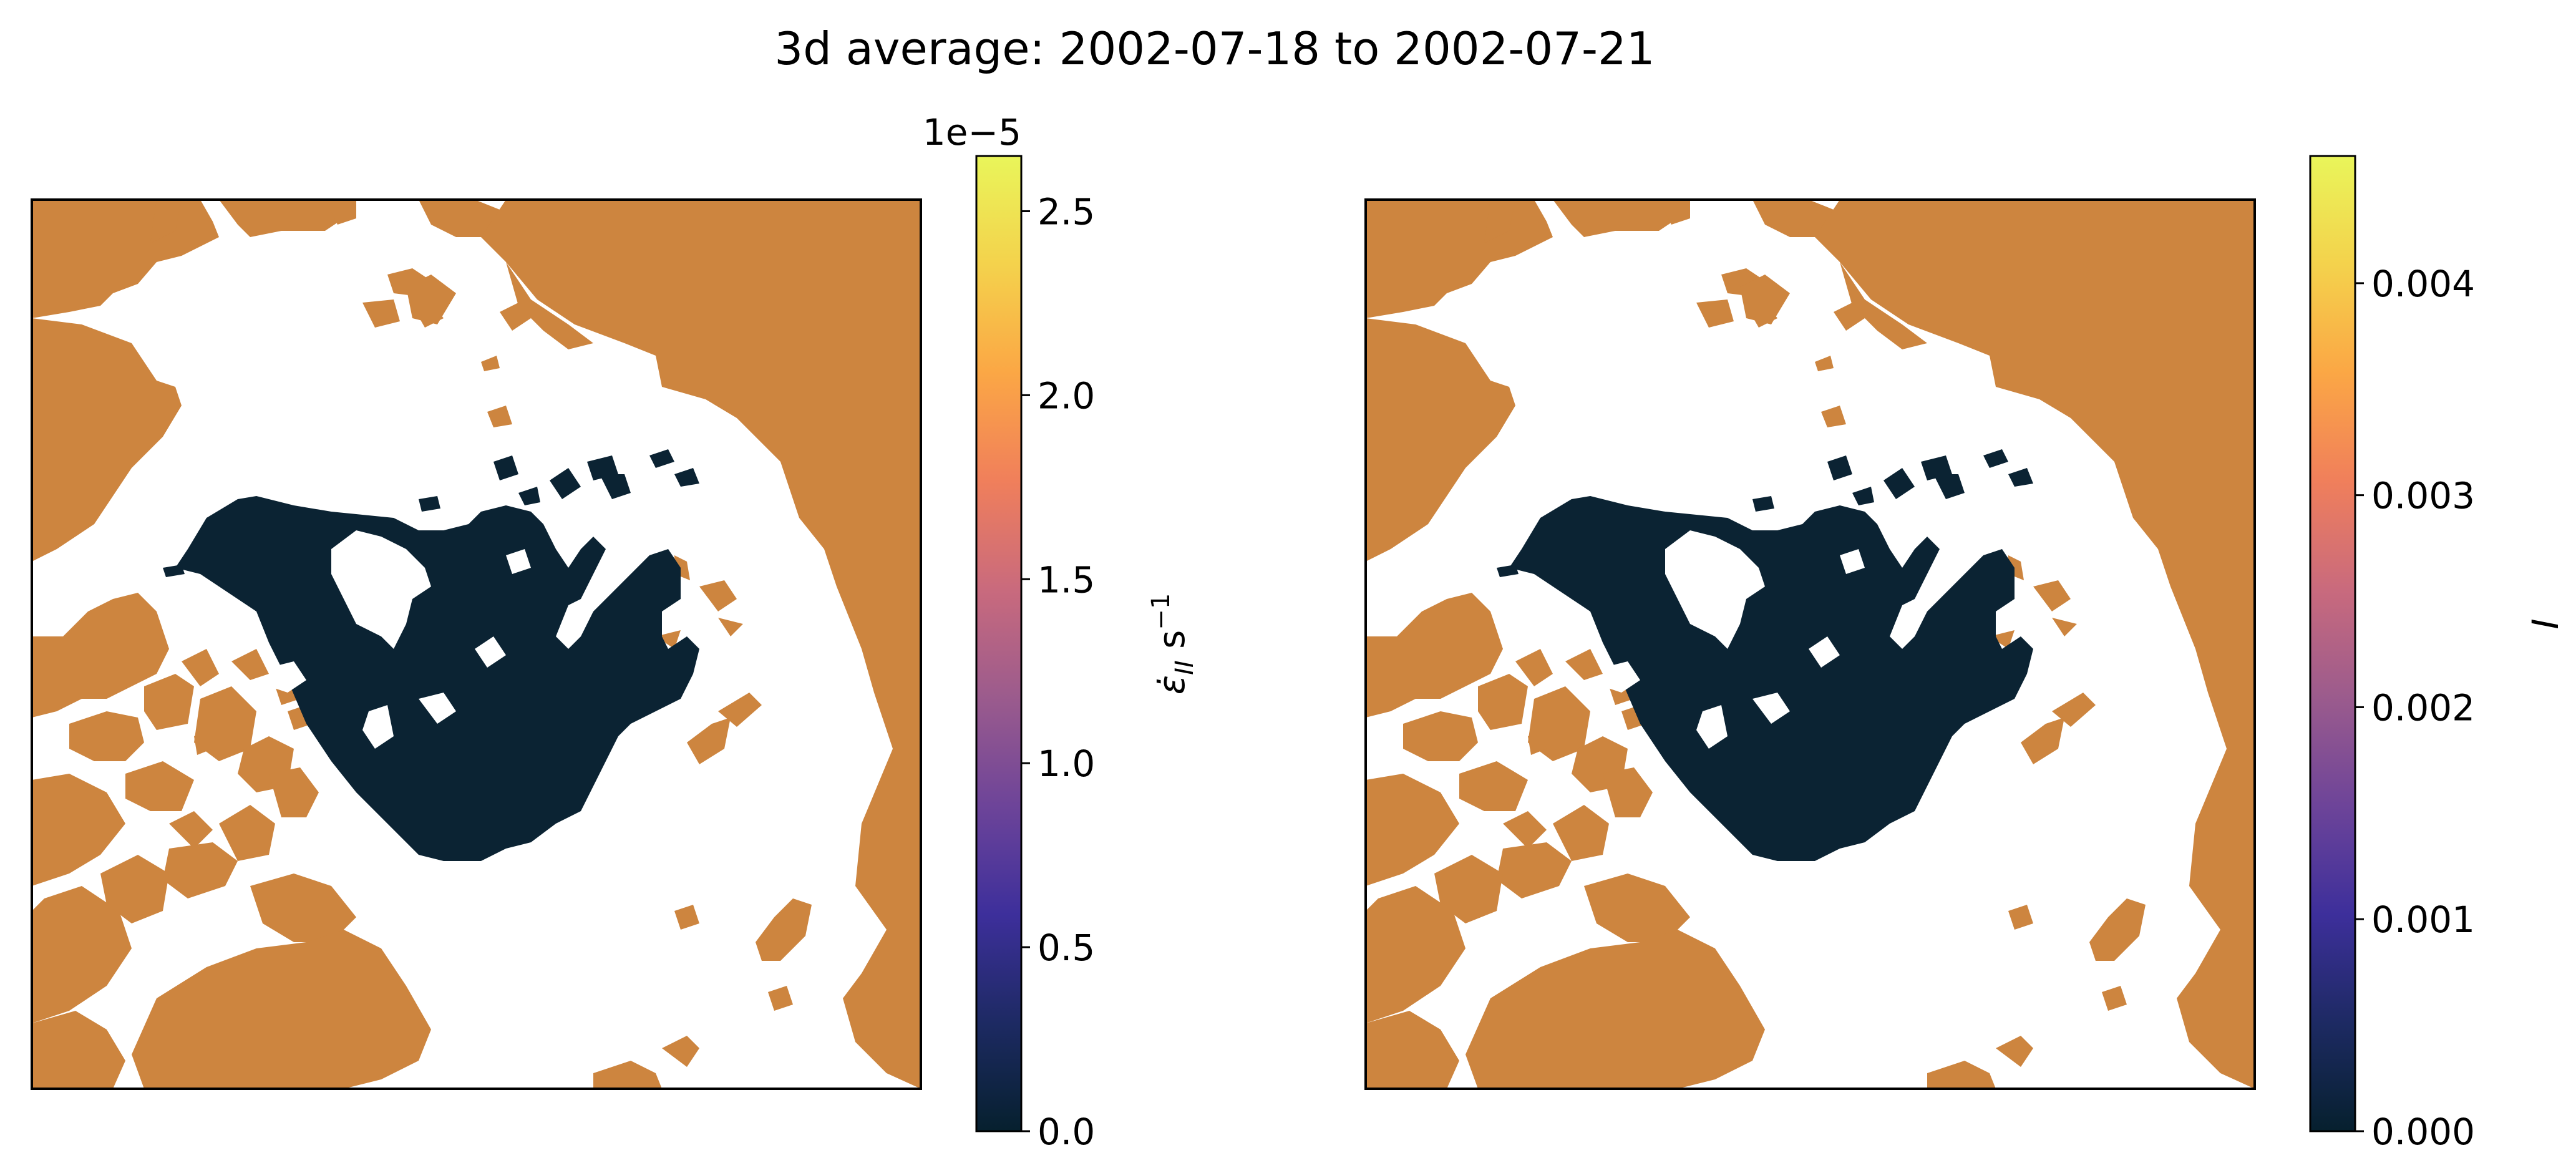 The image size is (2576, 1173). Describe the element at coordinates (1161, 611) in the screenshot. I see `colorbar-left-label-exponent: −1` at that location.